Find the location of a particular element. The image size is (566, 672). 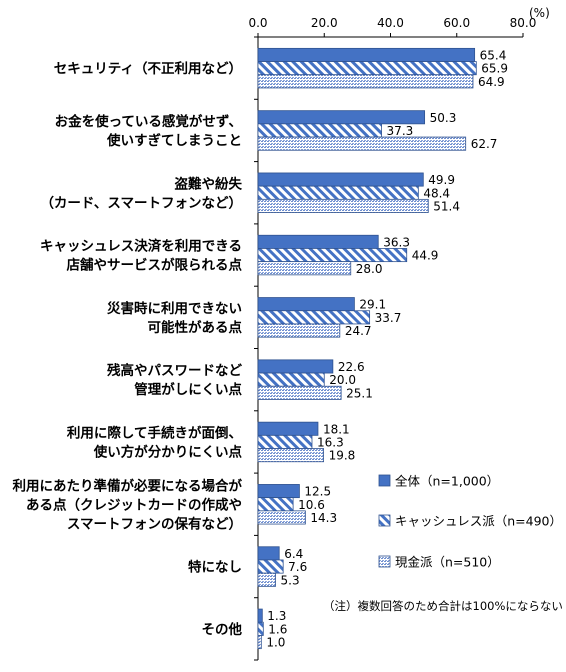

x-tick-label: 60.0 is located at coordinates (456, 23).